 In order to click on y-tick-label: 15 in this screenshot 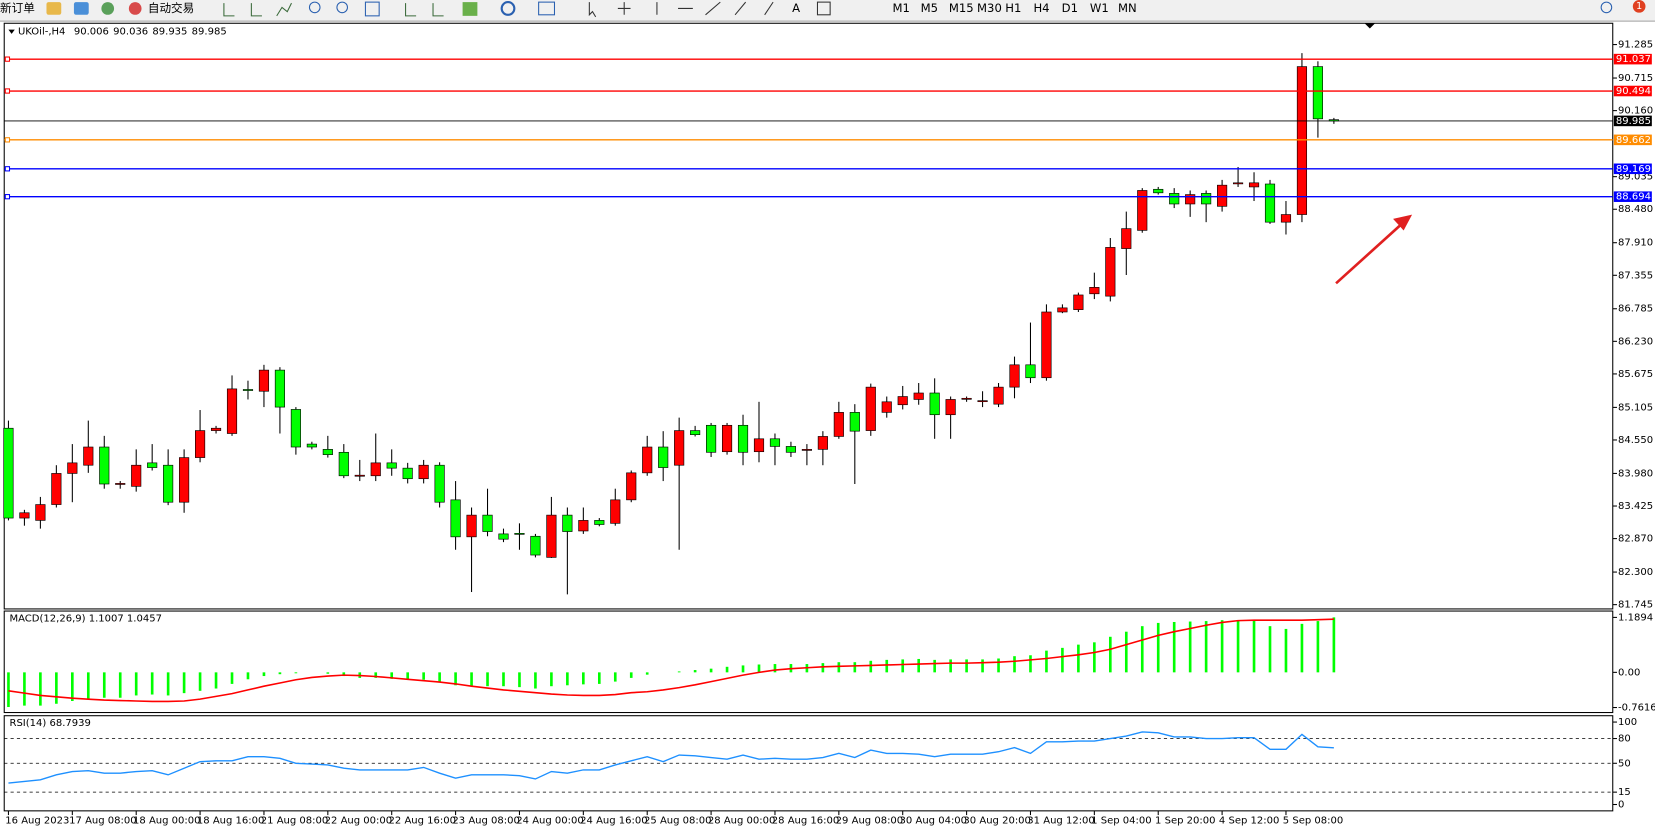, I will do `click(1624, 792)`.